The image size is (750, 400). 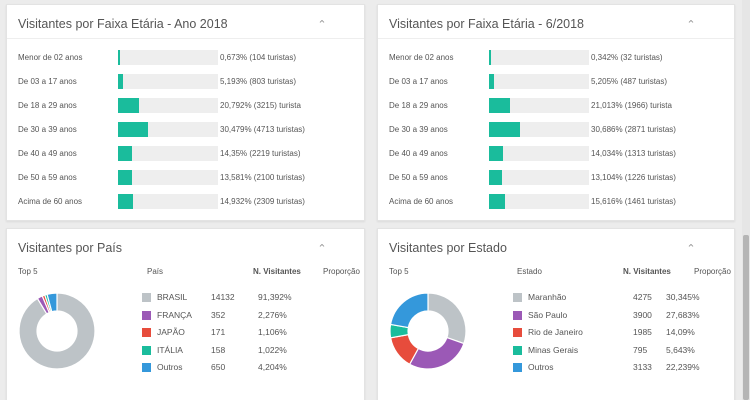 I want to click on legend-share: 1,022%, so click(x=272, y=349).